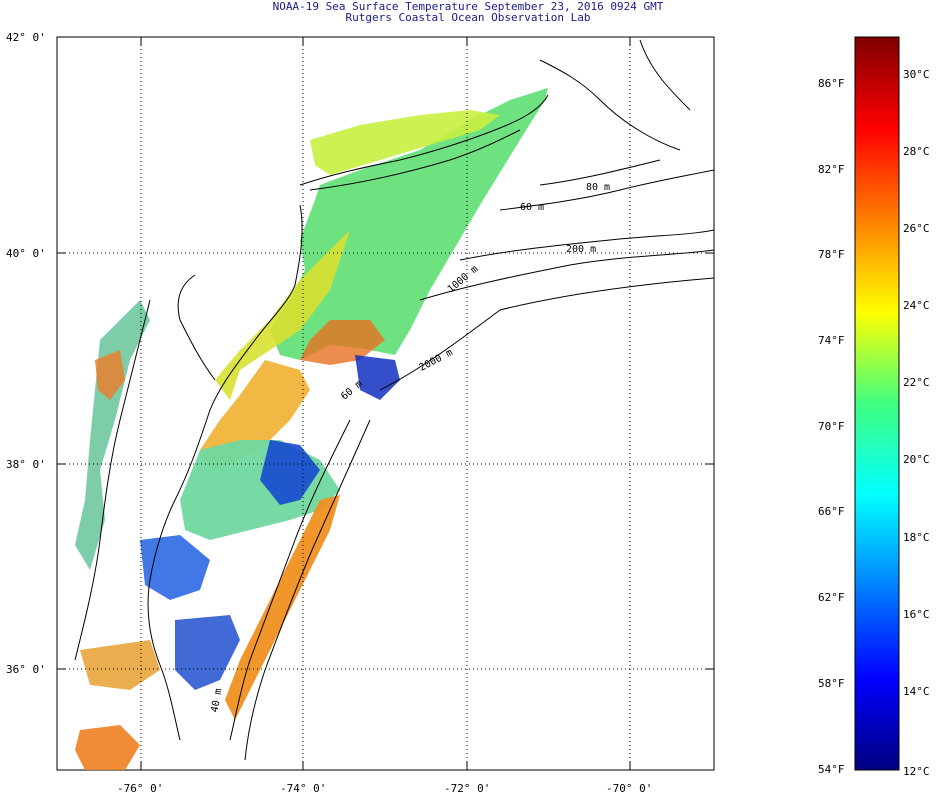 The width and height of the screenshot is (936, 800). What do you see at coordinates (831, 169) in the screenshot?
I see `colorbar-f-label: 82°F` at bounding box center [831, 169].